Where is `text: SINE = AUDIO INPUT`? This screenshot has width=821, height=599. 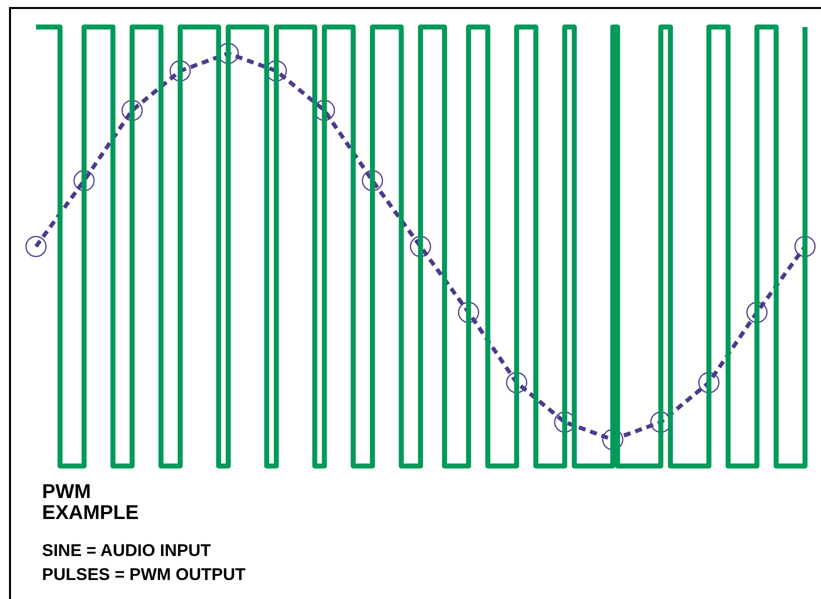
text: SINE = AUDIO INPUT is located at coordinates (127, 551).